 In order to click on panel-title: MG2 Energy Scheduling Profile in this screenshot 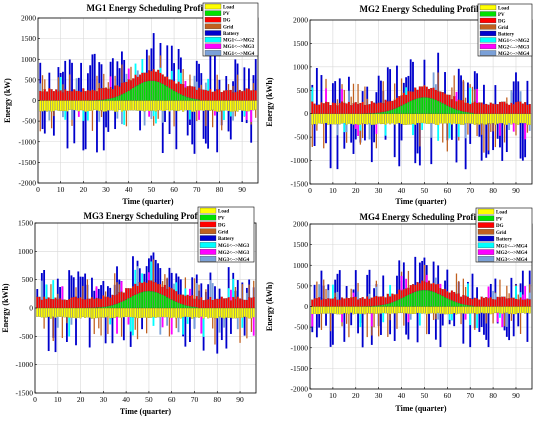, I will do `click(420, 9)`.